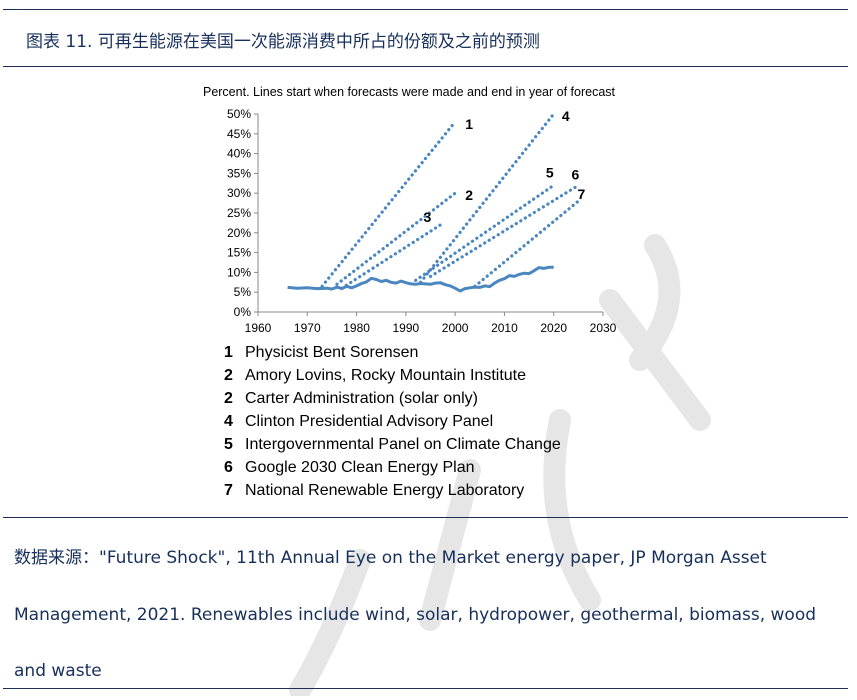 The height and width of the screenshot is (700, 857). What do you see at coordinates (553, 328) in the screenshot?
I see `x-tick-label: 2020` at bounding box center [553, 328].